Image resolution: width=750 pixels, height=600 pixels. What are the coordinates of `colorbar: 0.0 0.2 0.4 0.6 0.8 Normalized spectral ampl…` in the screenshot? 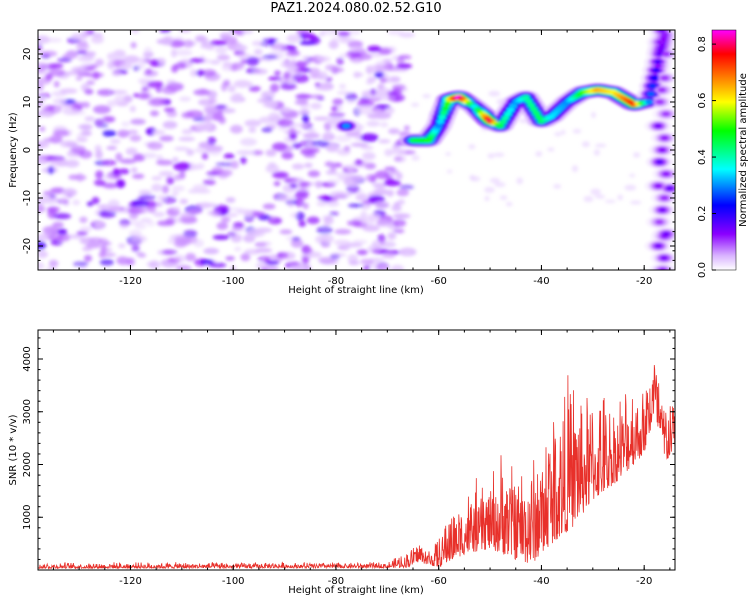 It's located at (723, 153).